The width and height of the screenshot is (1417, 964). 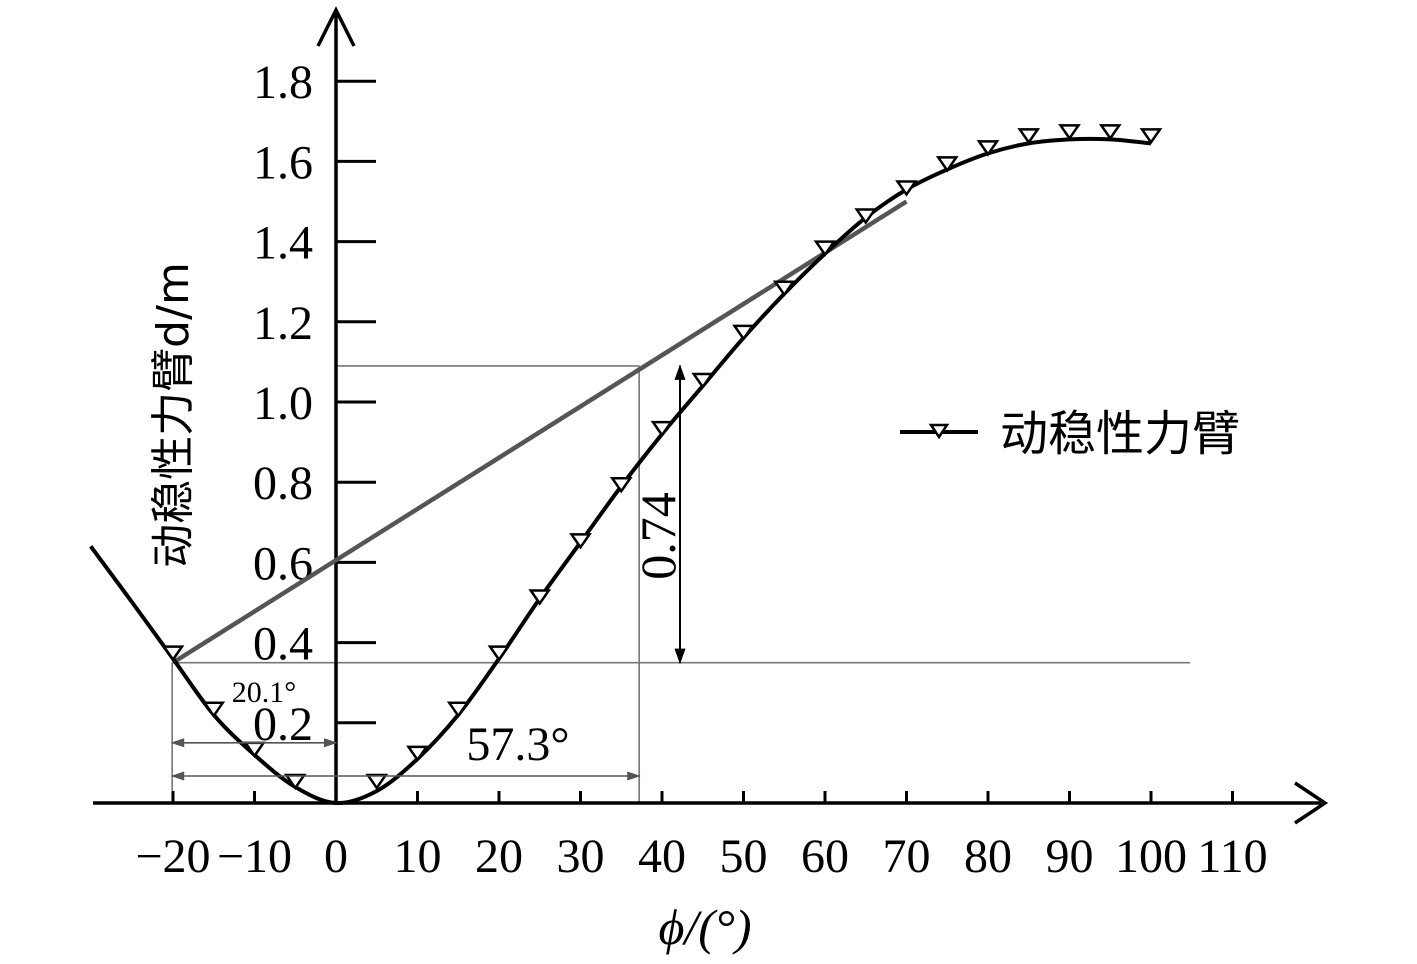 What do you see at coordinates (283, 323) in the screenshot?
I see `y-tick-label: 1.2` at bounding box center [283, 323].